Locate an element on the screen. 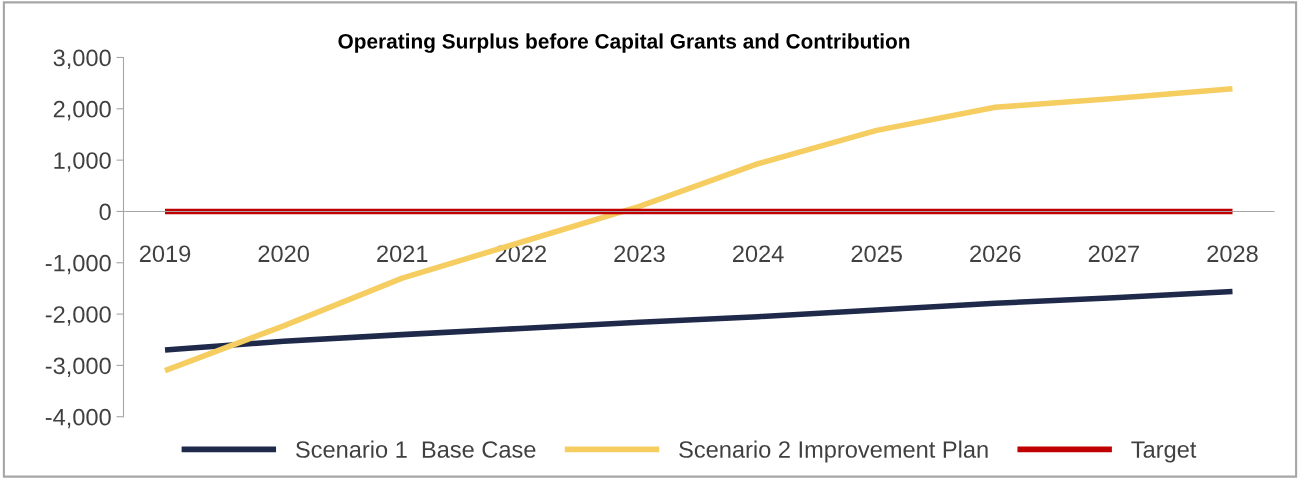  x-tick-label: 2019 is located at coordinates (165, 254).